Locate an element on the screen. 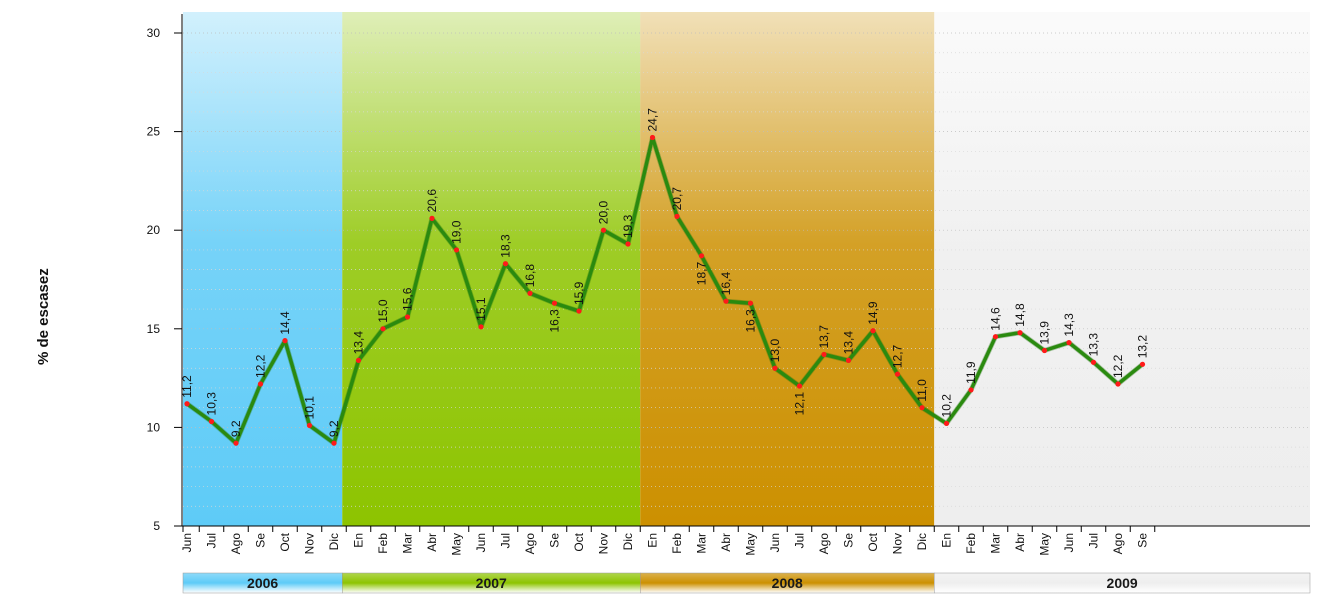  data-label: 9,2 is located at coordinates (334, 428).